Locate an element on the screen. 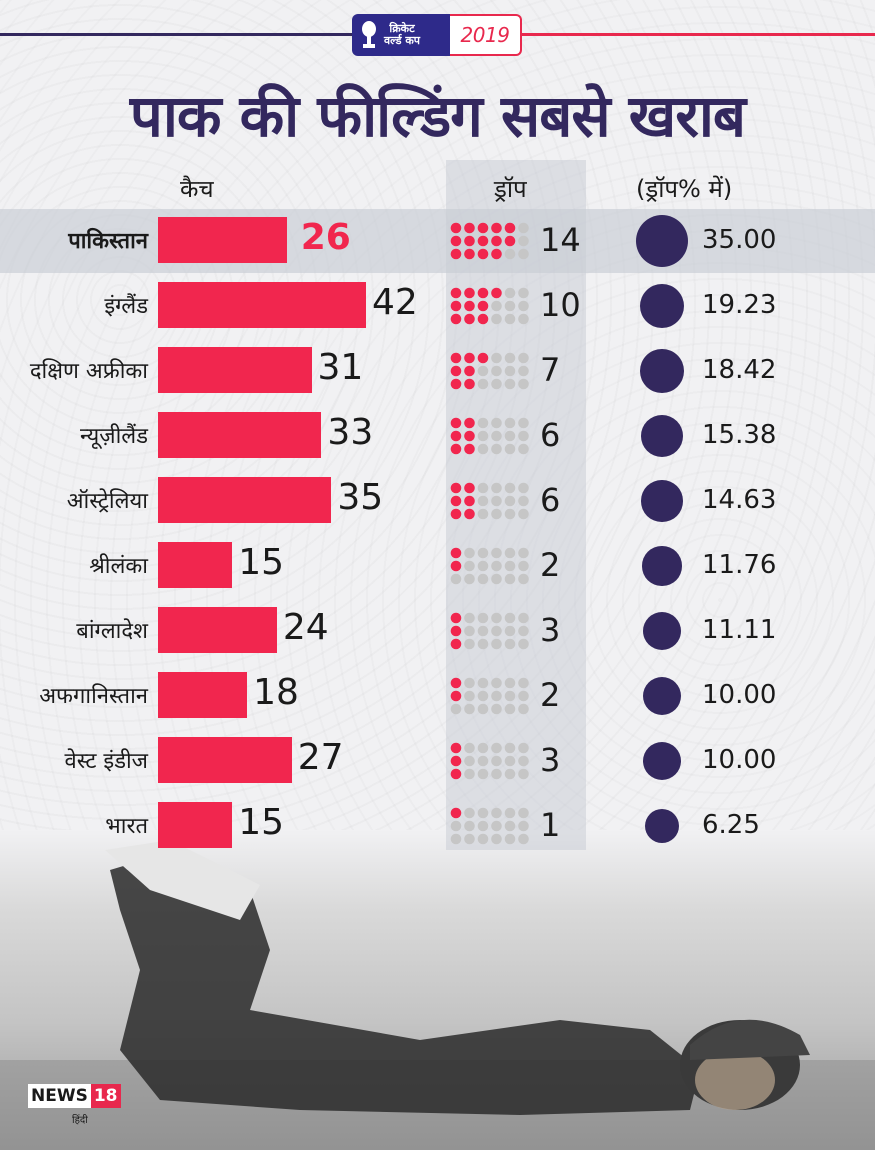  drop-pct-circle is located at coordinates (662, 501).